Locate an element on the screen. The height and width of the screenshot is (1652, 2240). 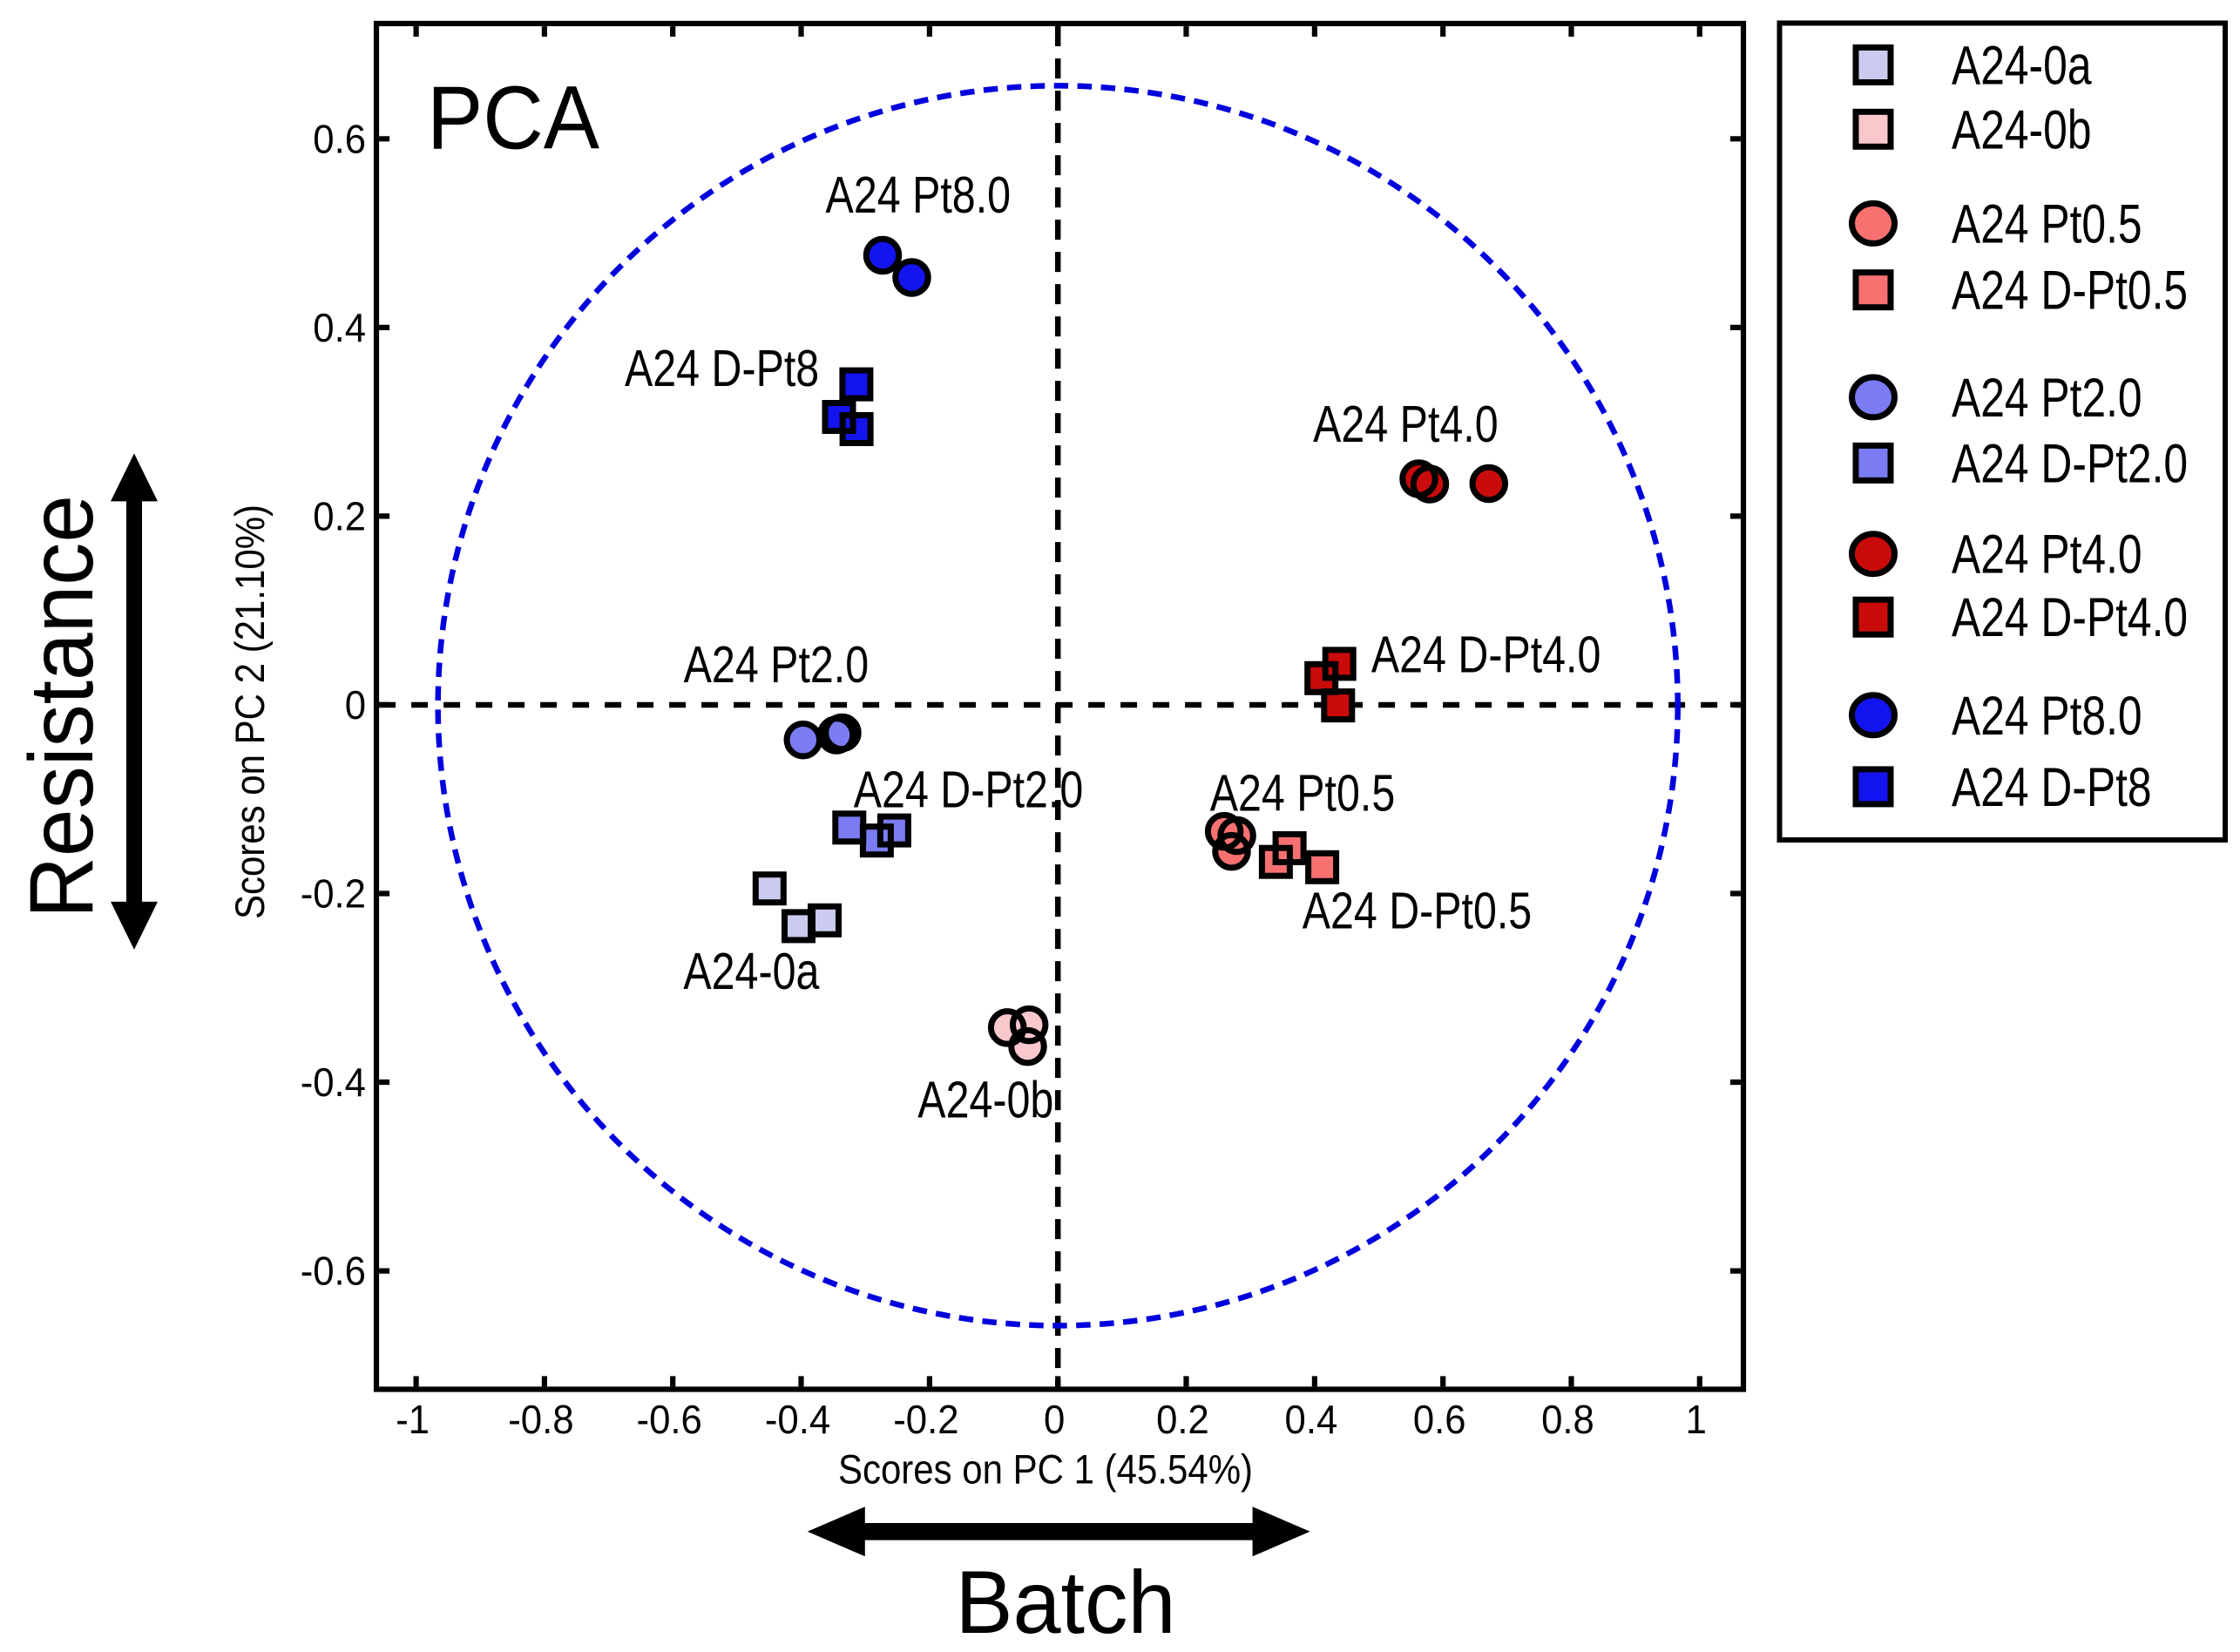
svg-text: Batch is located at coordinates (1066, 1602).